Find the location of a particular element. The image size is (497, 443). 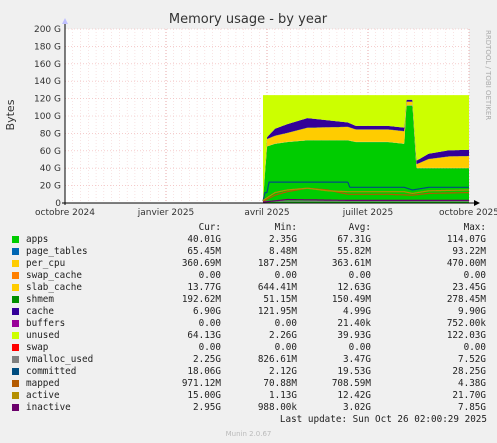

legend-cur: 40.01G is located at coordinates (204, 239).